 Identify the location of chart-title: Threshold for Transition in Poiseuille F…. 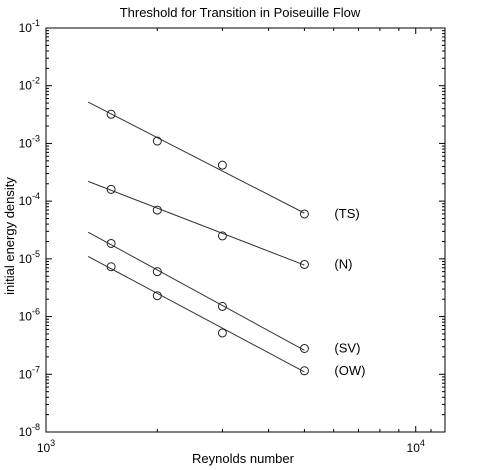
(240, 12).